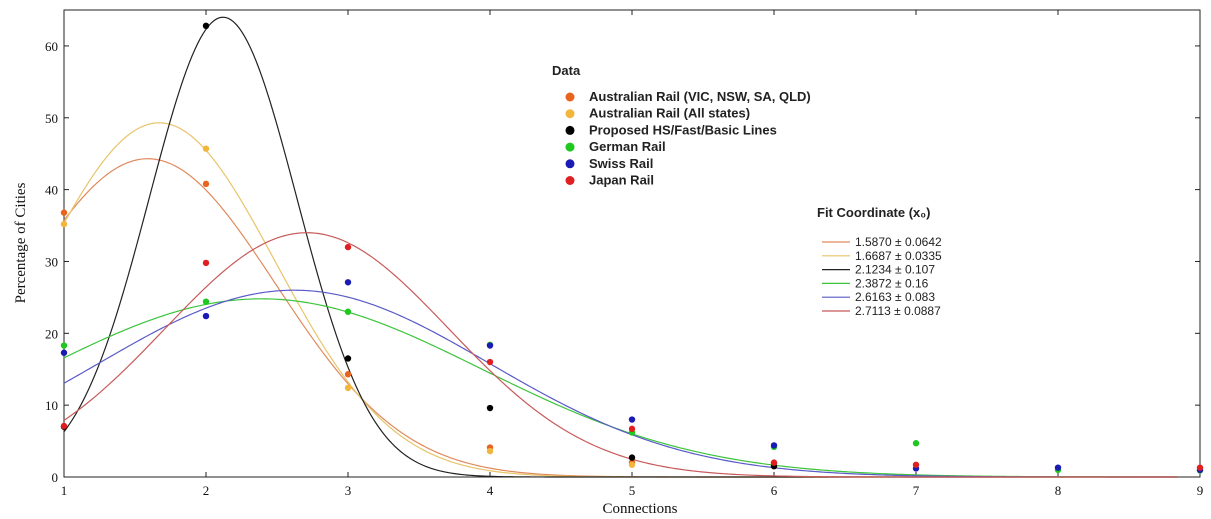  Describe the element at coordinates (898, 256) in the screenshot. I see `fit-legend-label: 1.6687 ± 0.0335` at that location.